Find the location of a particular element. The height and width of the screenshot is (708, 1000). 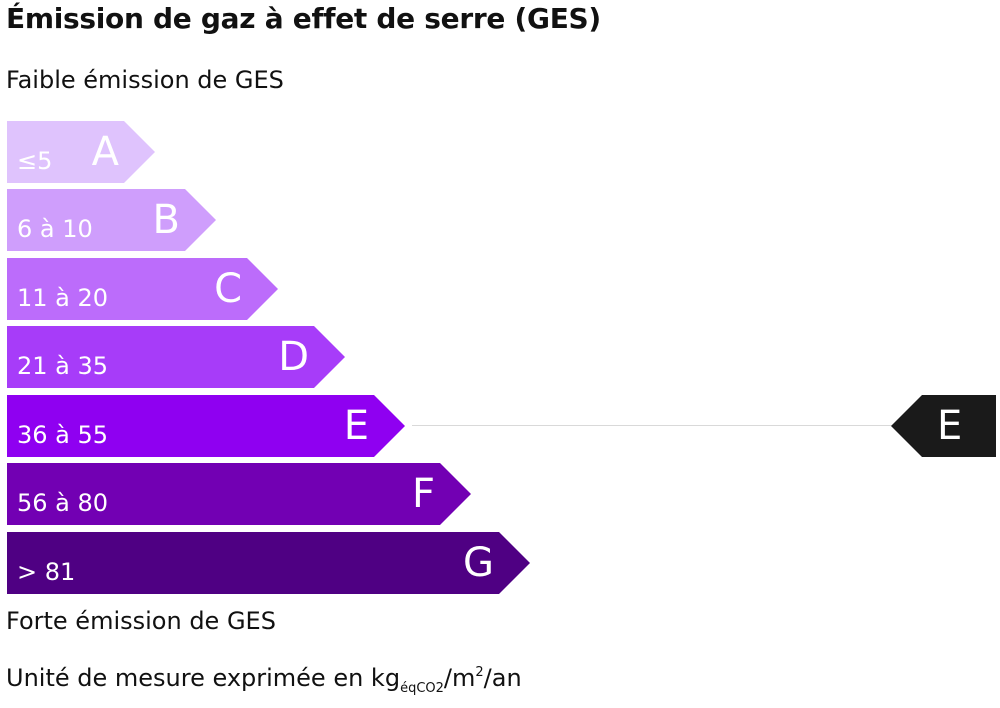

class-letter-d: D is located at coordinates (293, 357).